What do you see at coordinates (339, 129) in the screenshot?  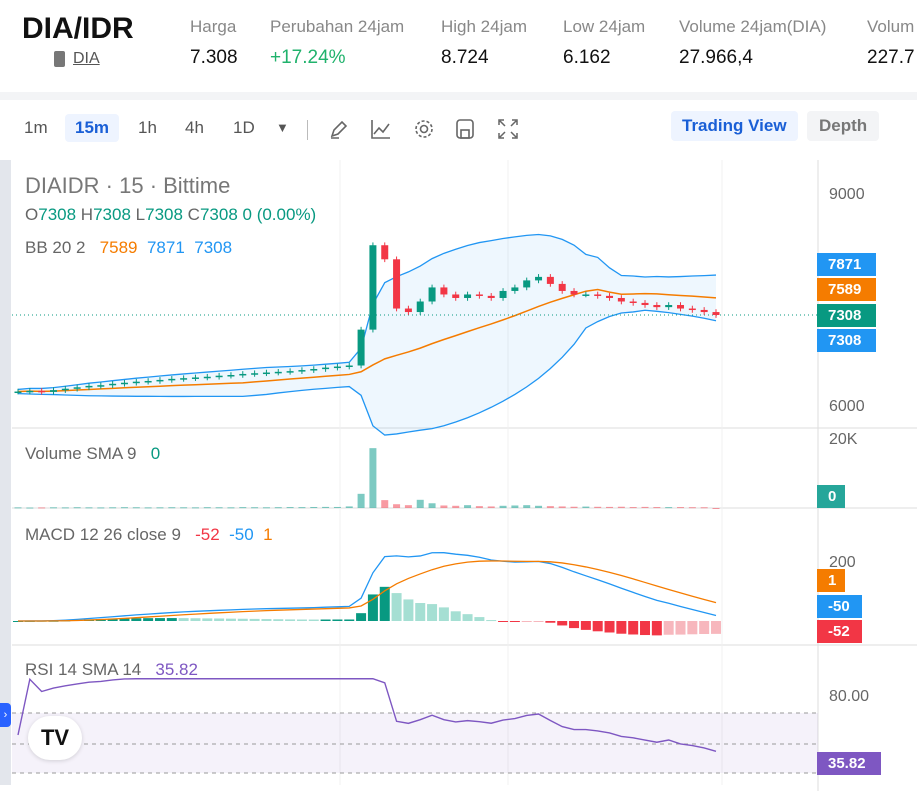 I see `draw-icon` at bounding box center [339, 129].